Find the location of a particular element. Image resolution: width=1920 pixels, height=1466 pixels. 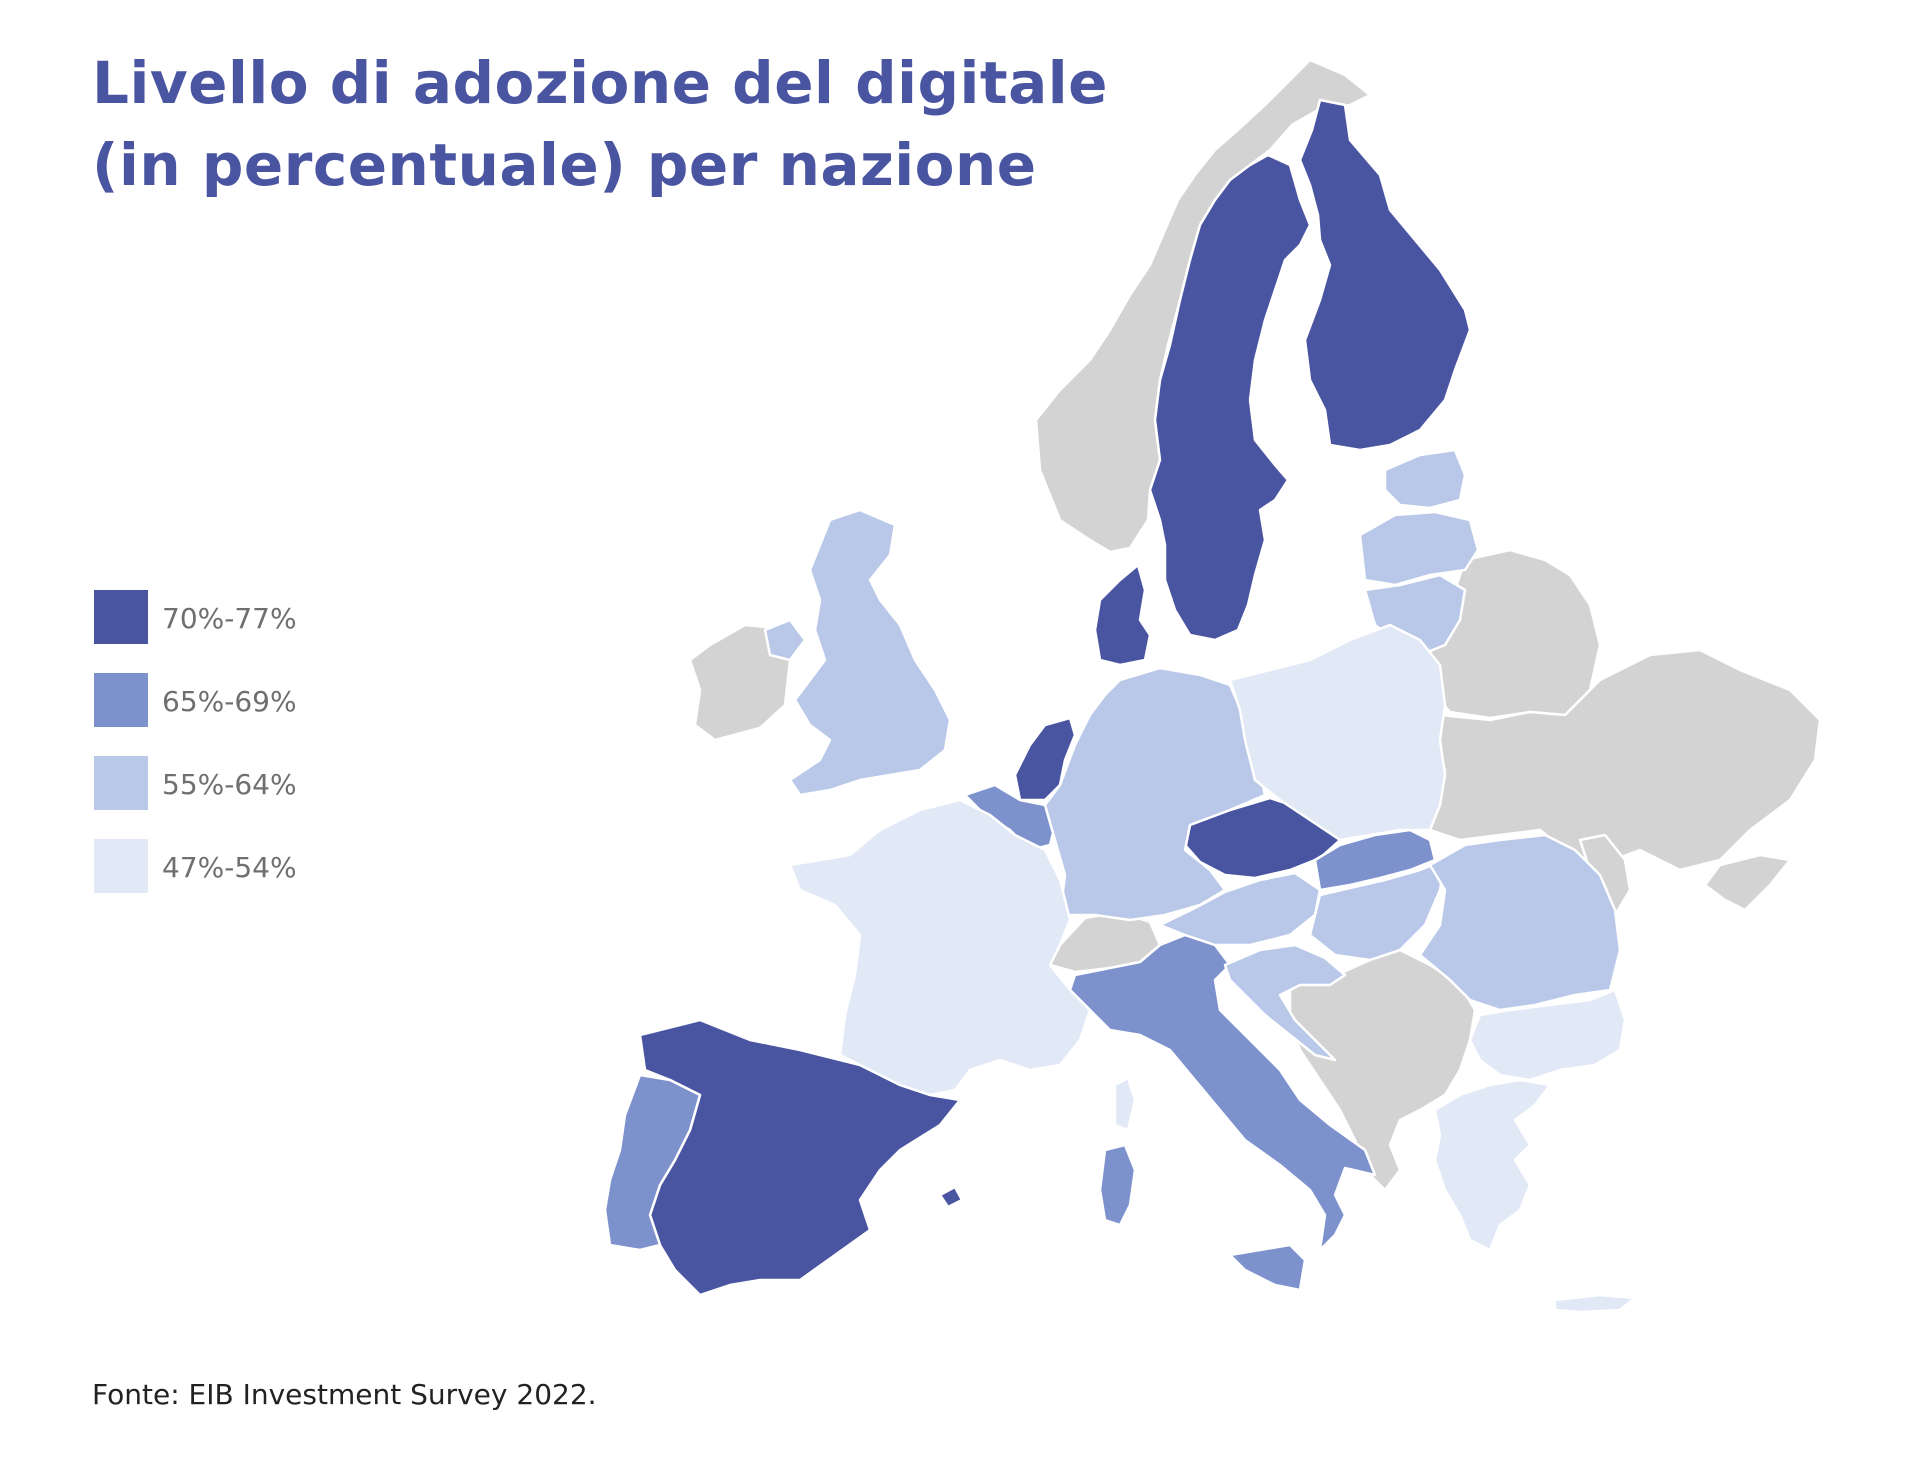

country-cyprus-crete is located at coordinates (1595, 1303).